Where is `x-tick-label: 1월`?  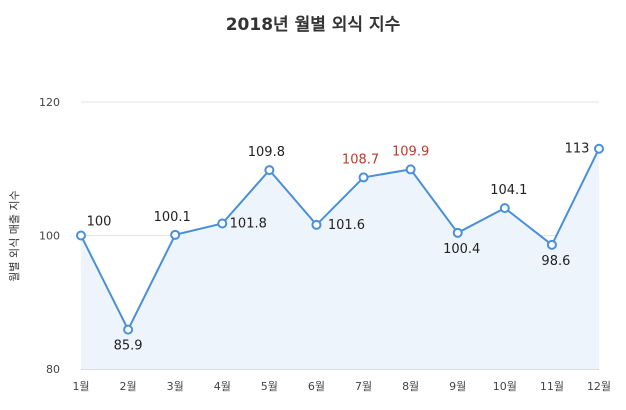
x-tick-label: 1월 is located at coordinates (80, 386).